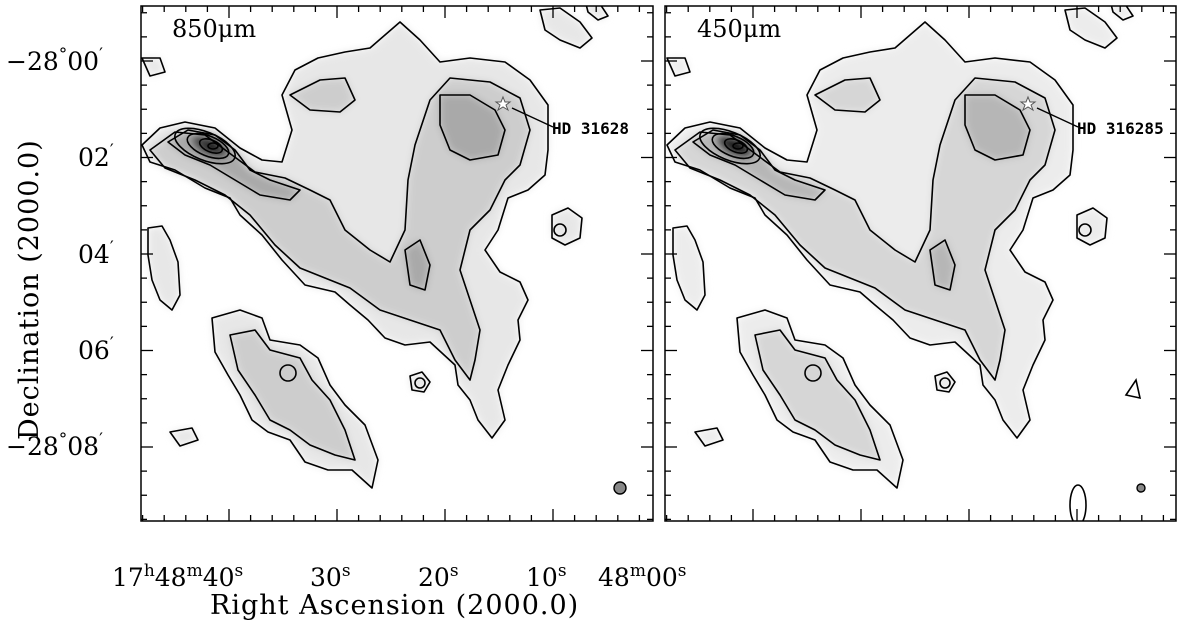 The width and height of the screenshot is (1197, 626). What do you see at coordinates (590, 128) in the screenshot?
I see `hd-label-850: HD 31628` at bounding box center [590, 128].